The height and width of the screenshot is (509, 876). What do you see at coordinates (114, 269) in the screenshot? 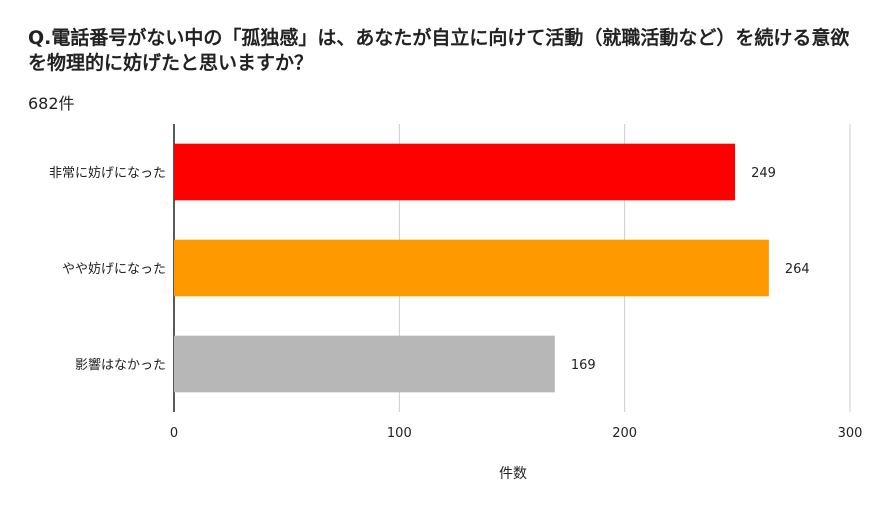
I see `category-label-2: やや妨げになった` at bounding box center [114, 269].